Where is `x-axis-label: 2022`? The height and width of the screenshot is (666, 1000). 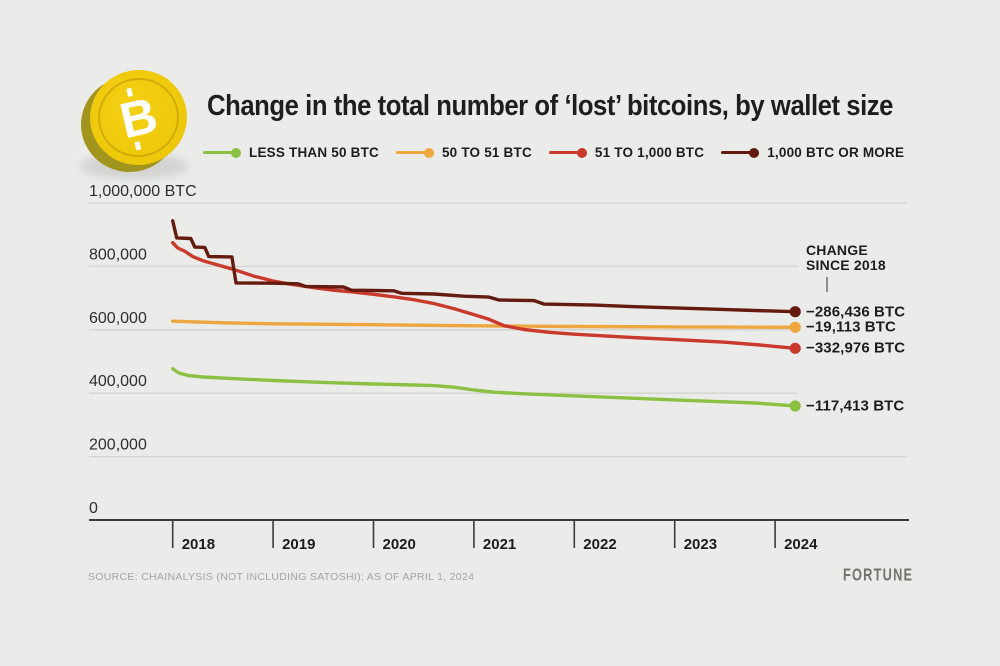
x-axis-label: 2022 is located at coordinates (599, 544).